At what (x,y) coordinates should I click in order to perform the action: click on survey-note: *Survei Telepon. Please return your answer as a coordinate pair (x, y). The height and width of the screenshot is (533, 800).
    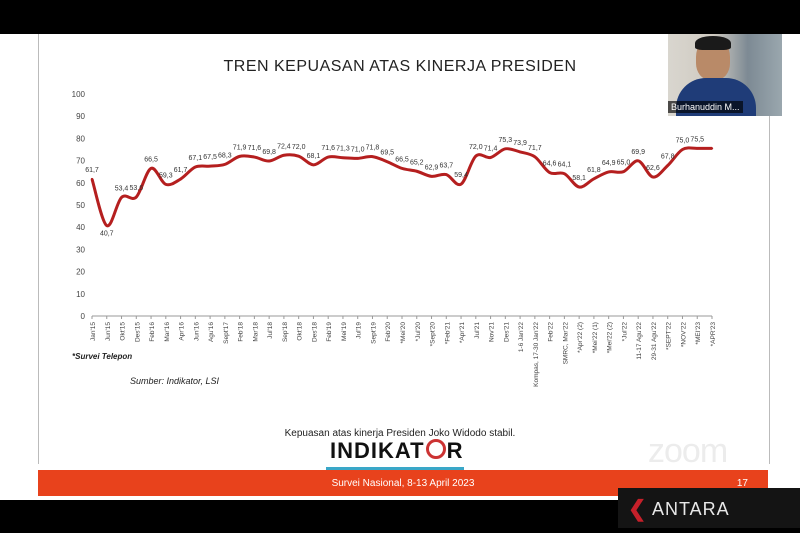
    Looking at the image, I should click on (102, 356).